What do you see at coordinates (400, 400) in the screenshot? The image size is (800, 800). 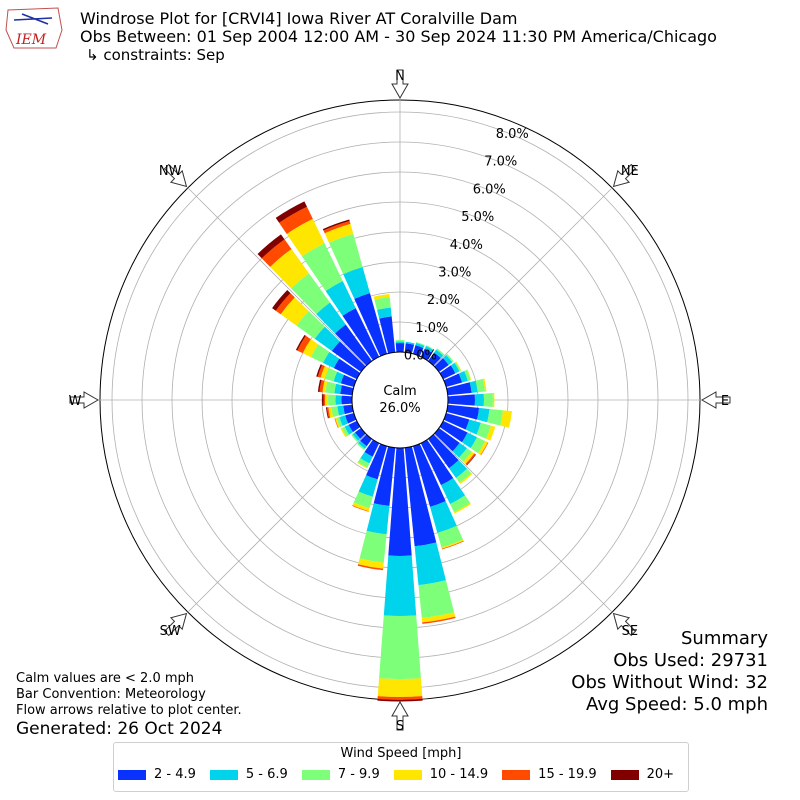 I see `calm-circle` at bounding box center [400, 400].